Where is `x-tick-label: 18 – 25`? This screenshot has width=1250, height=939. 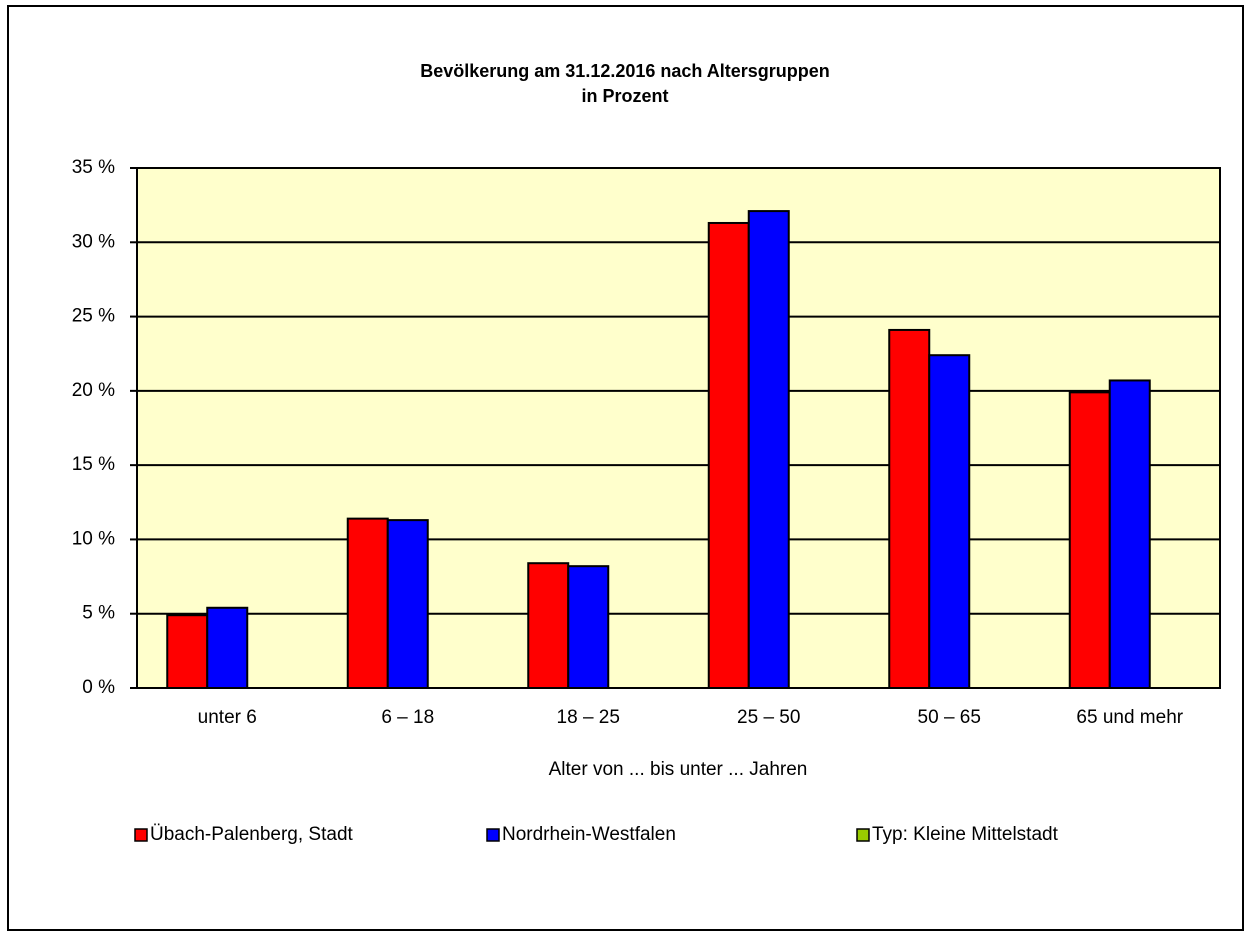 x-tick-label: 18 – 25 is located at coordinates (588, 717).